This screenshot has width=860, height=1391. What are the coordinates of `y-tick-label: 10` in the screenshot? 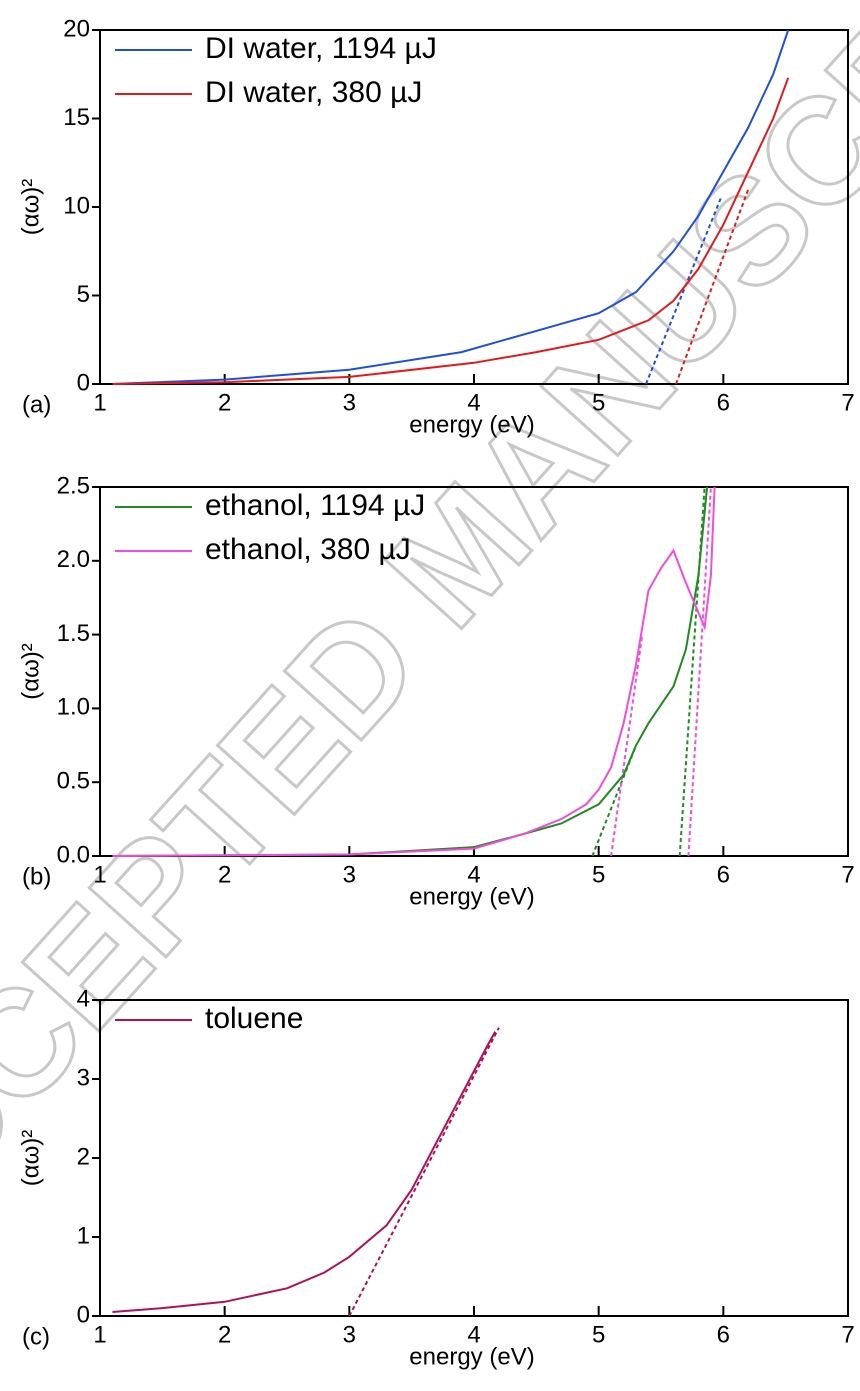 It's located at (76, 205).